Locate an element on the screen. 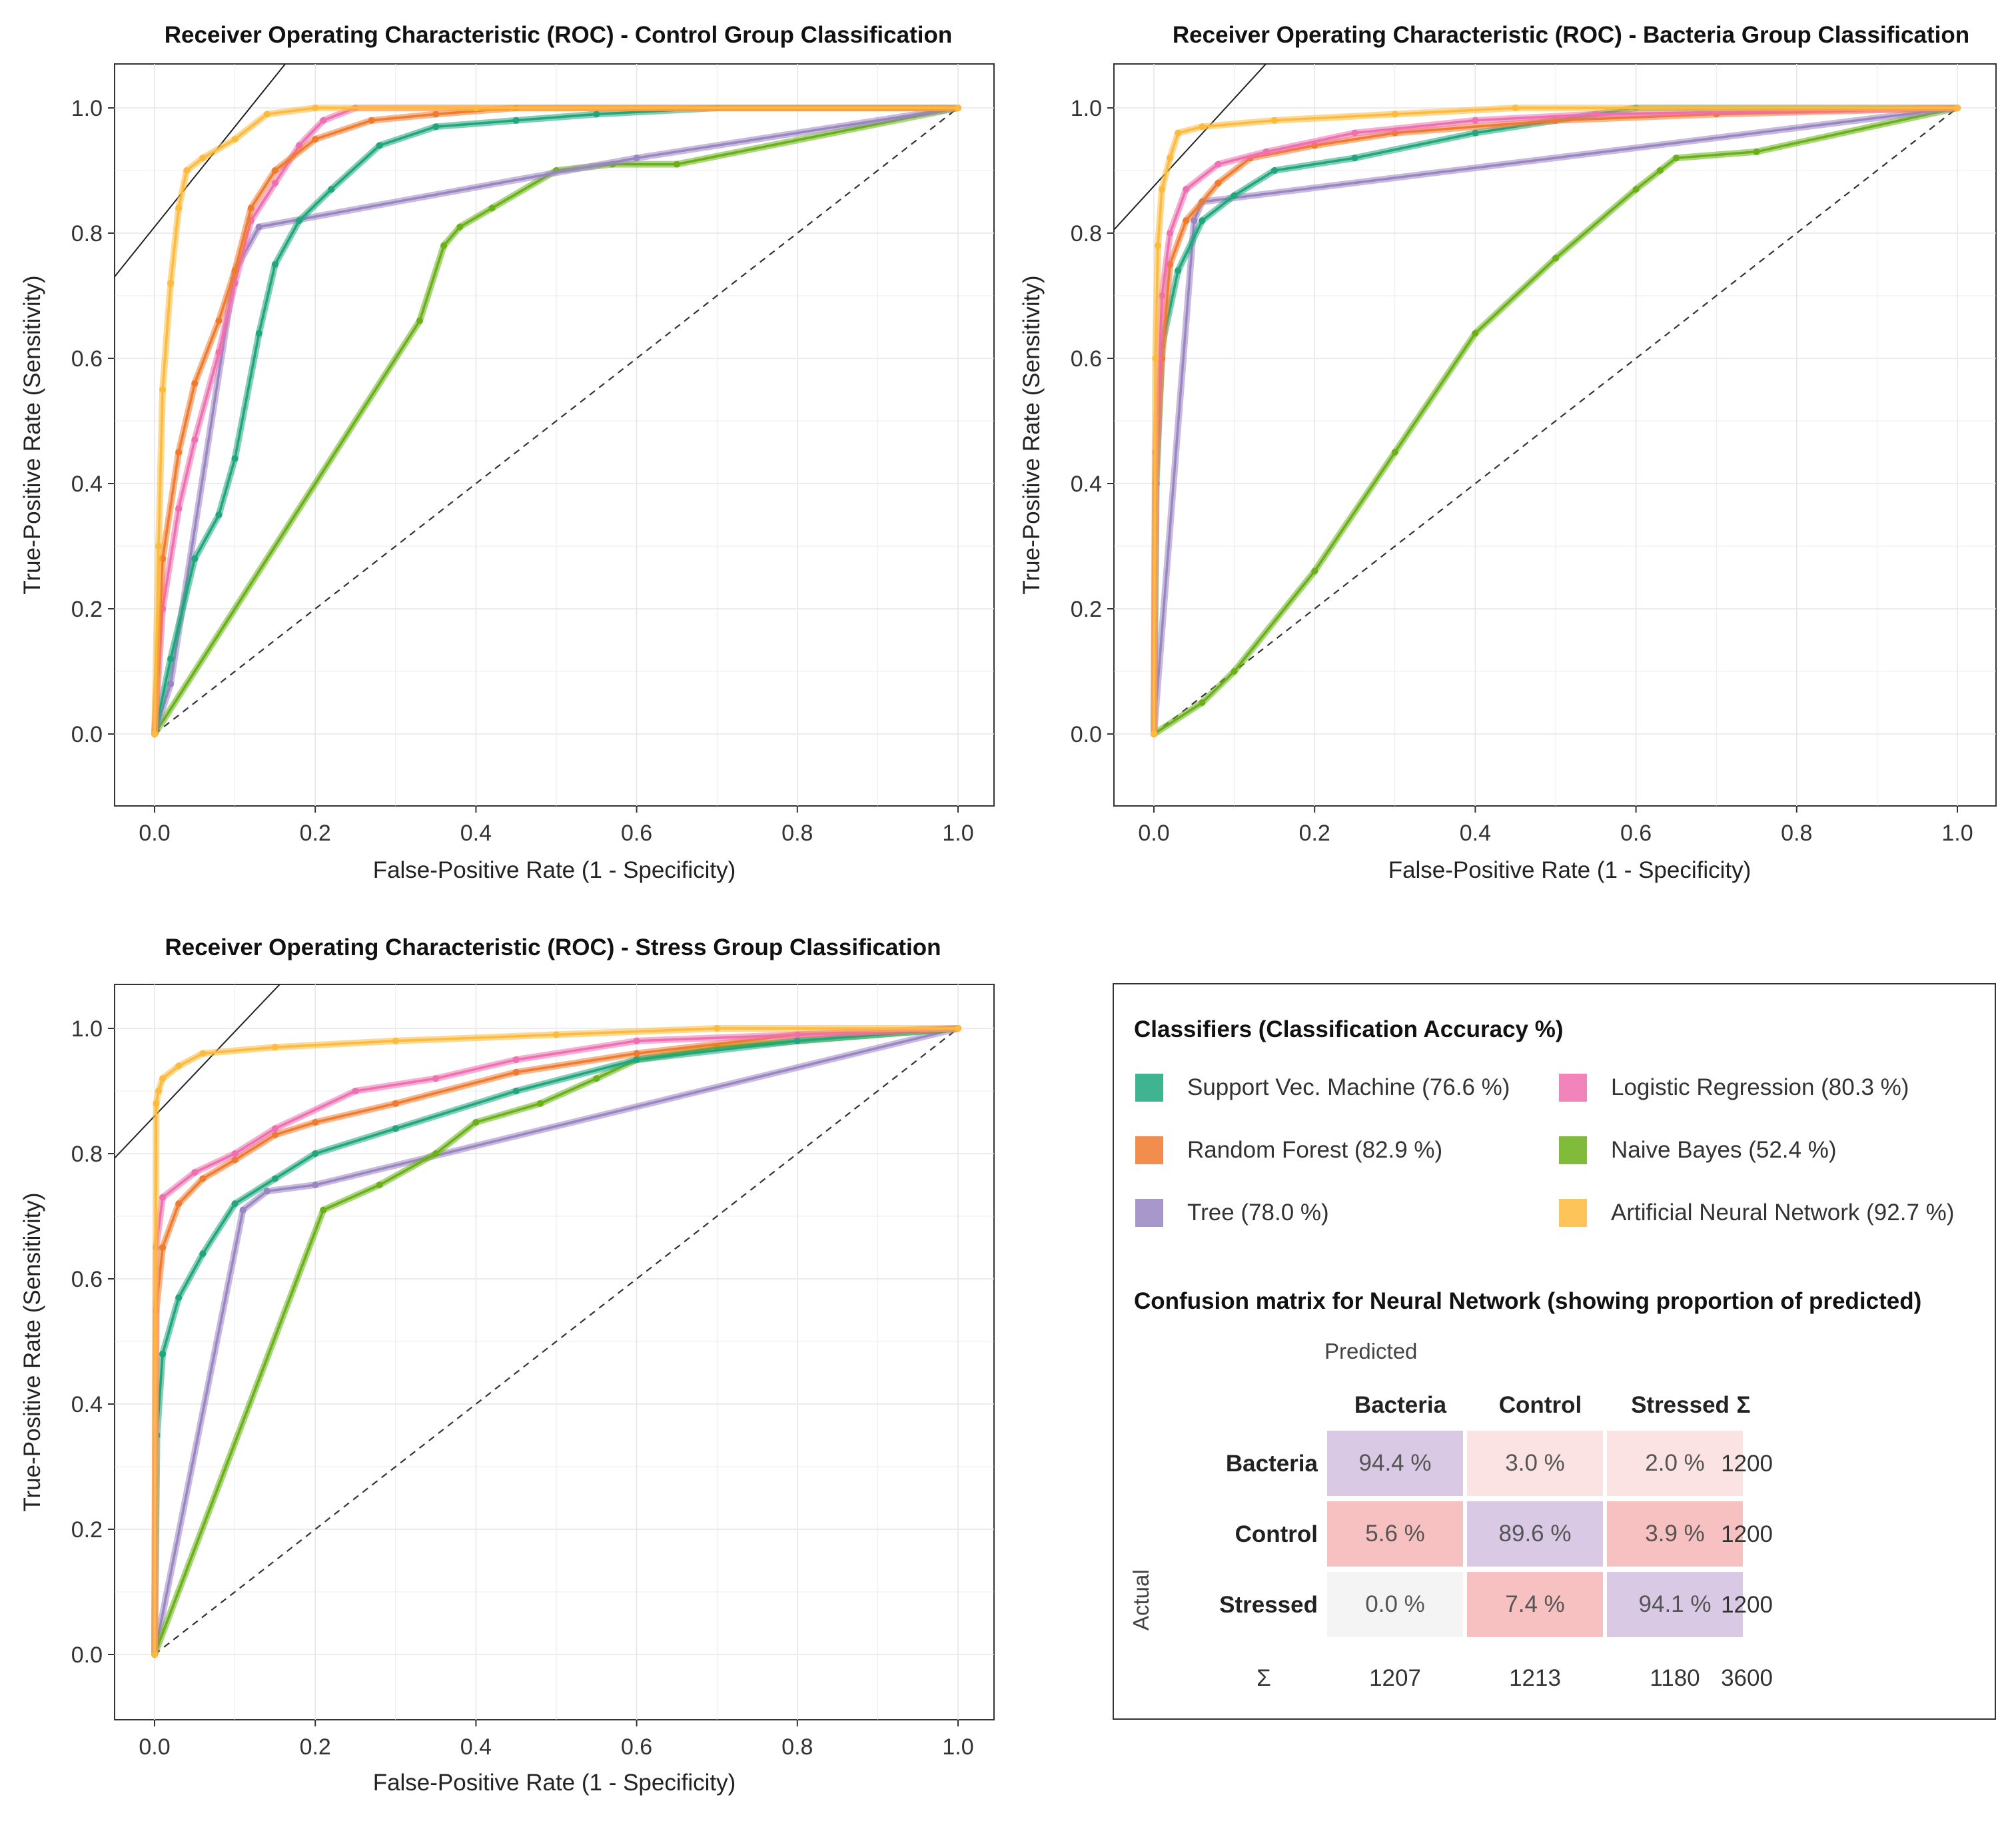 The width and height of the screenshot is (2016, 1821). cm-cell: 3.0 % is located at coordinates (1535, 1463).